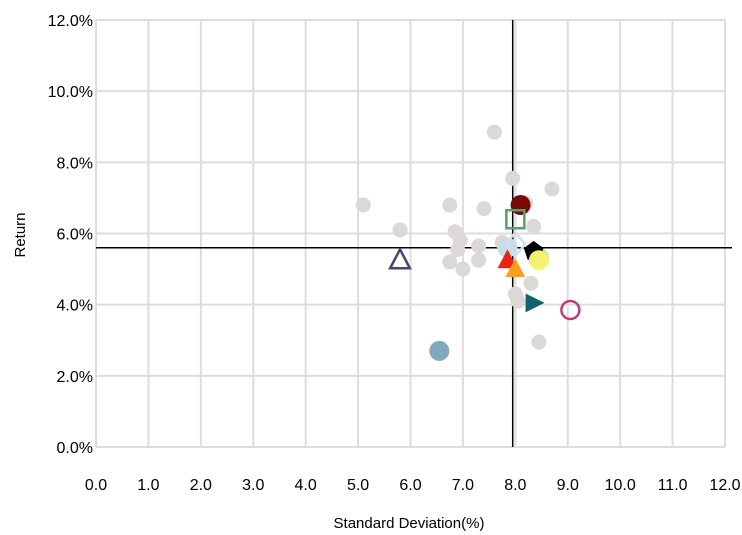 The width and height of the screenshot is (742, 535). Describe the element at coordinates (568, 485) in the screenshot. I see `x-tick-label: 9.0` at that location.